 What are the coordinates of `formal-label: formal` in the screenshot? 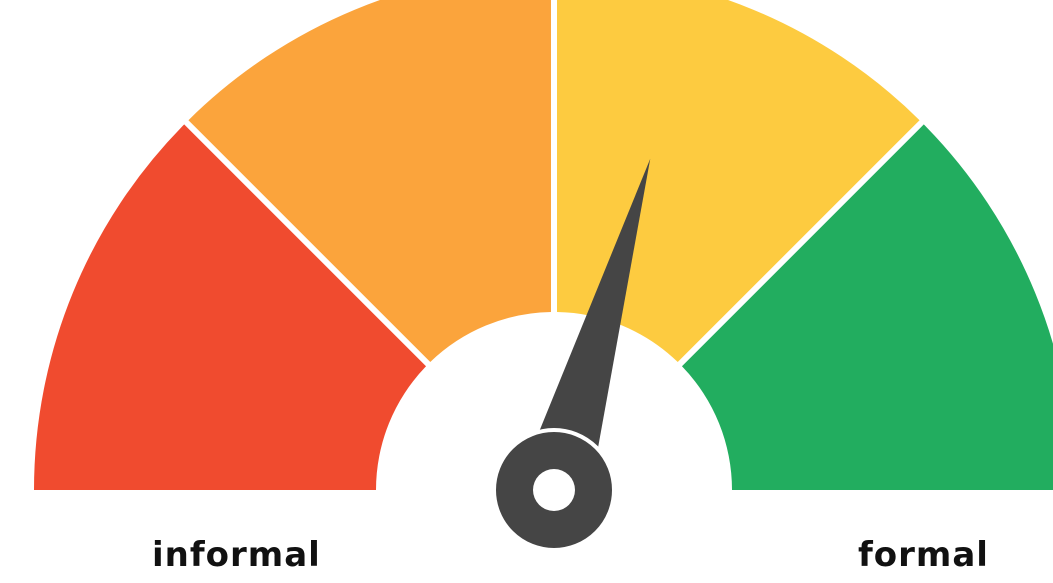 It's located at (923, 555).